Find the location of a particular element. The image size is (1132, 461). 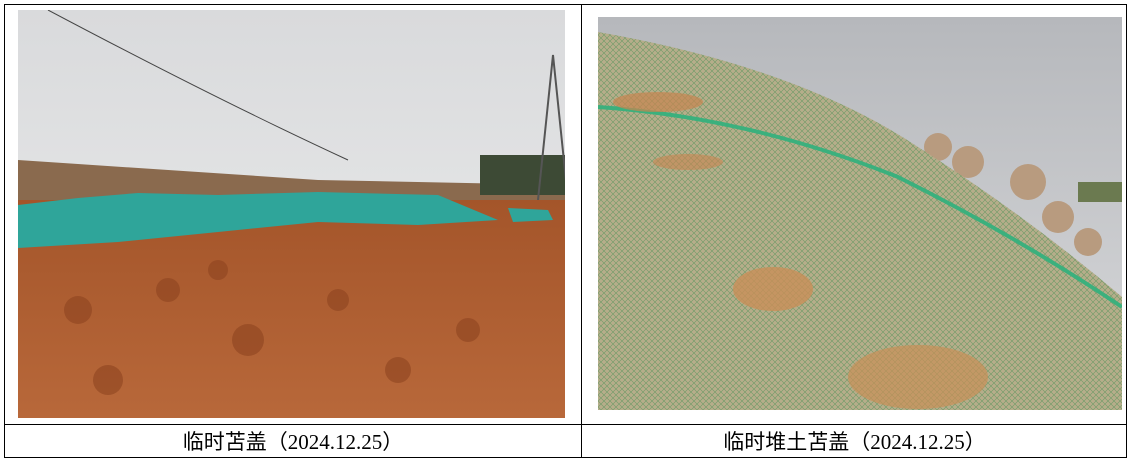

cell-divider is located at coordinates (581, 231).